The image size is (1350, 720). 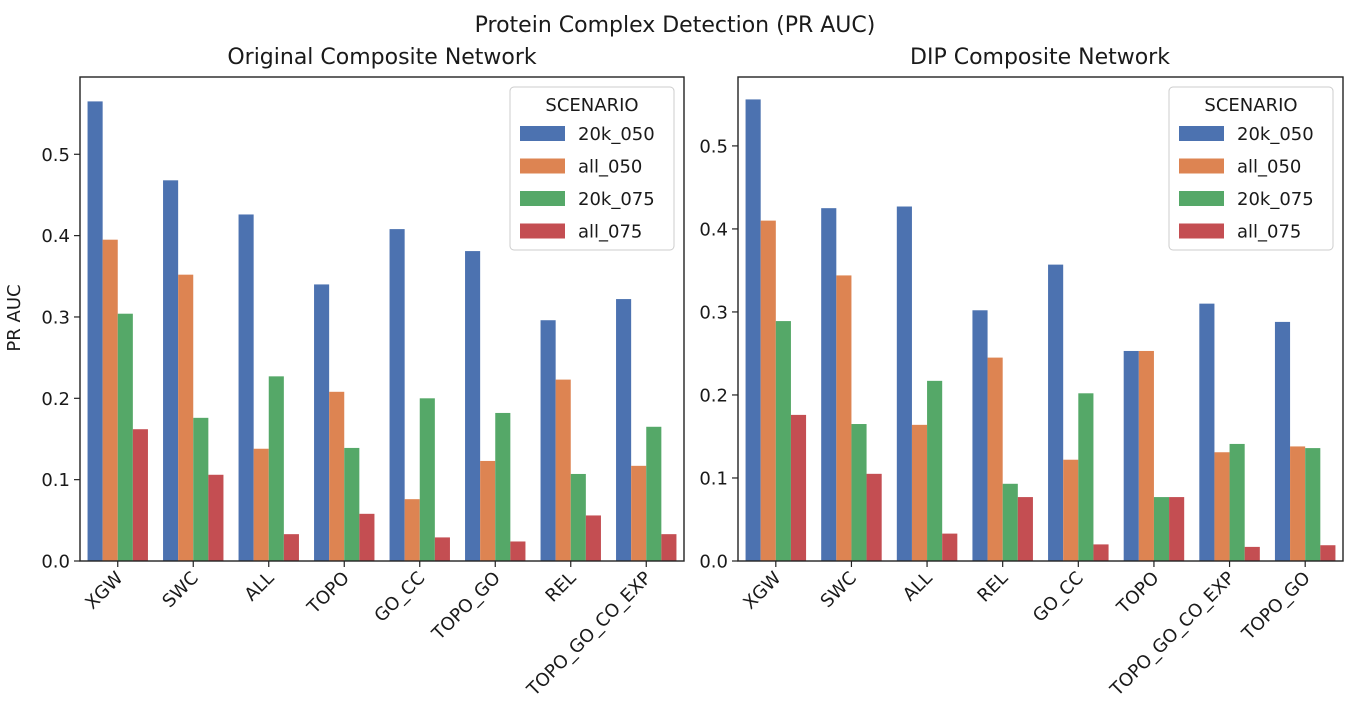 What do you see at coordinates (1010, 522) in the screenshot?
I see `bar-20k_075-rel` at bounding box center [1010, 522].